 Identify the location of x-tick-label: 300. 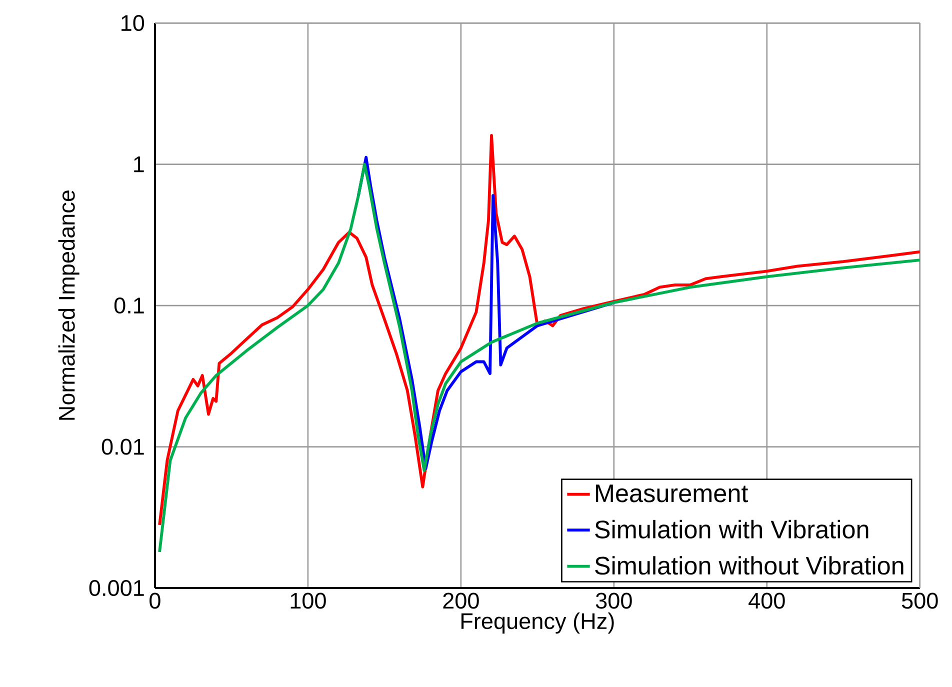
(614, 600).